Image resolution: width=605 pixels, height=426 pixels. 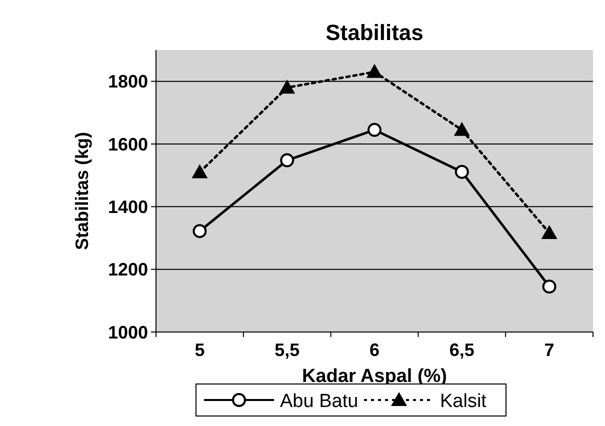 What do you see at coordinates (199, 350) in the screenshot?
I see `x-tick-label: 5` at bounding box center [199, 350].